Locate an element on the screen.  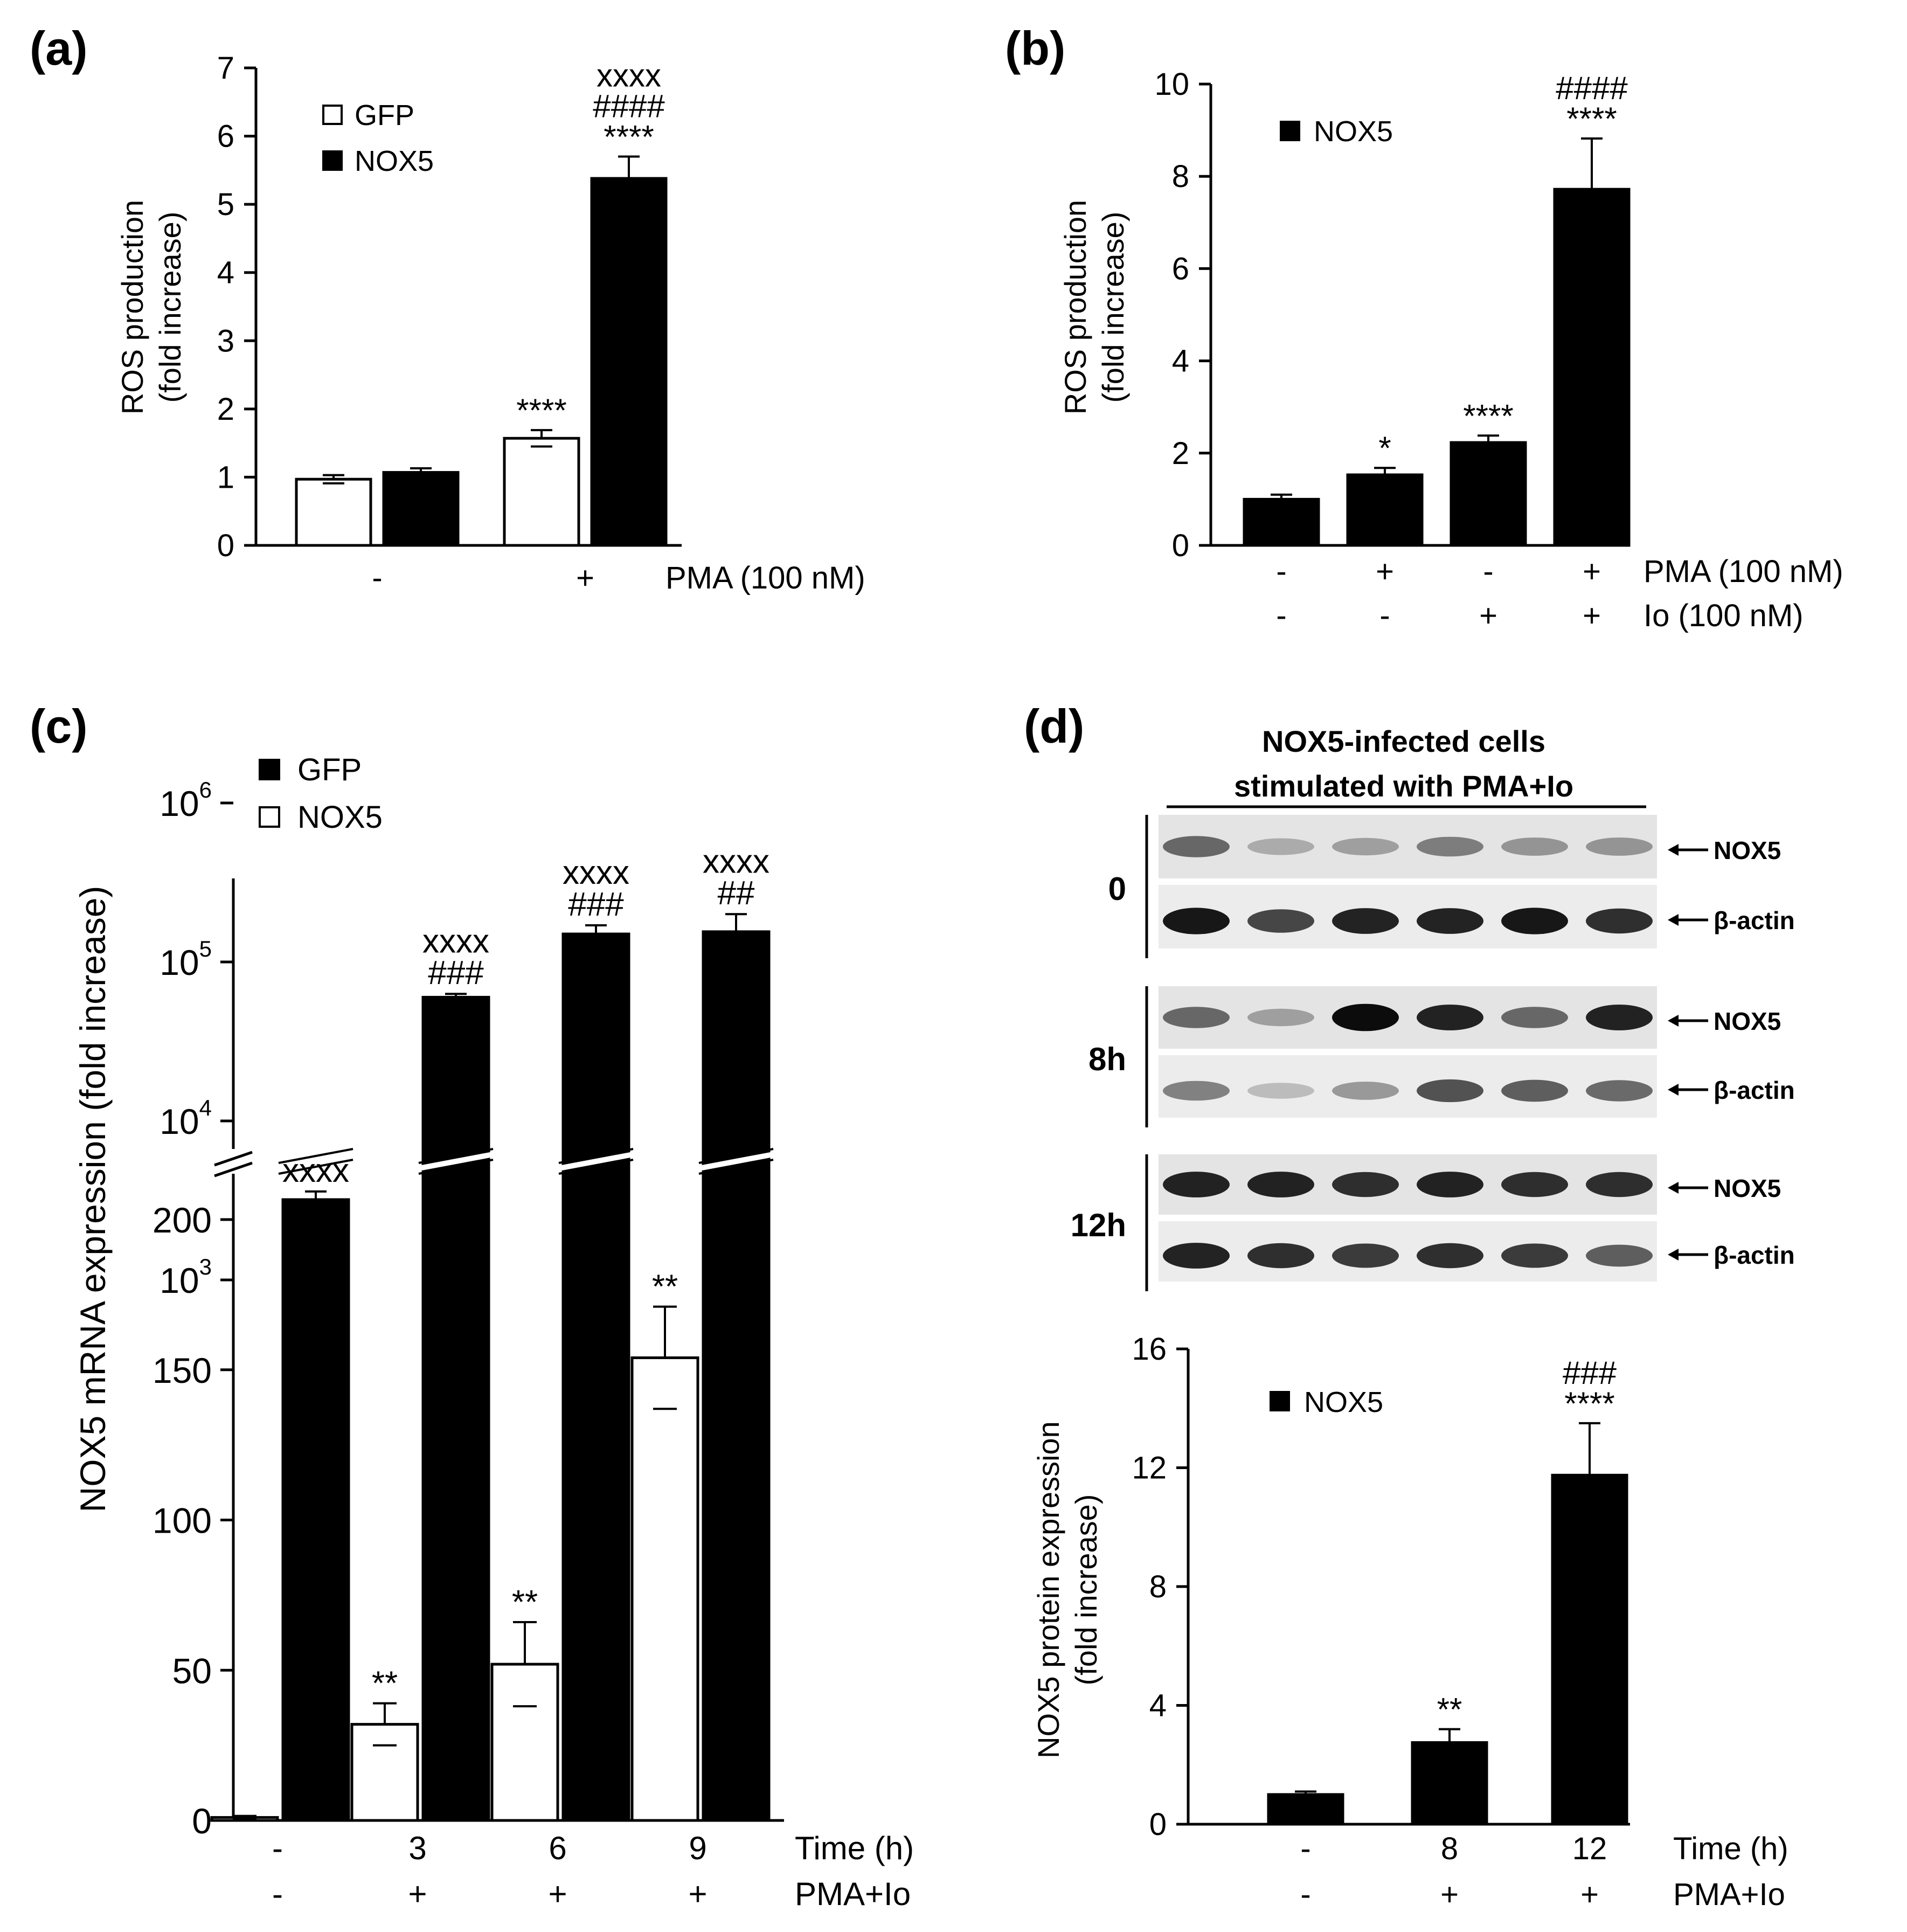
y-axis-label: ROS production (fold increase) is located at coordinates (1094, 307).